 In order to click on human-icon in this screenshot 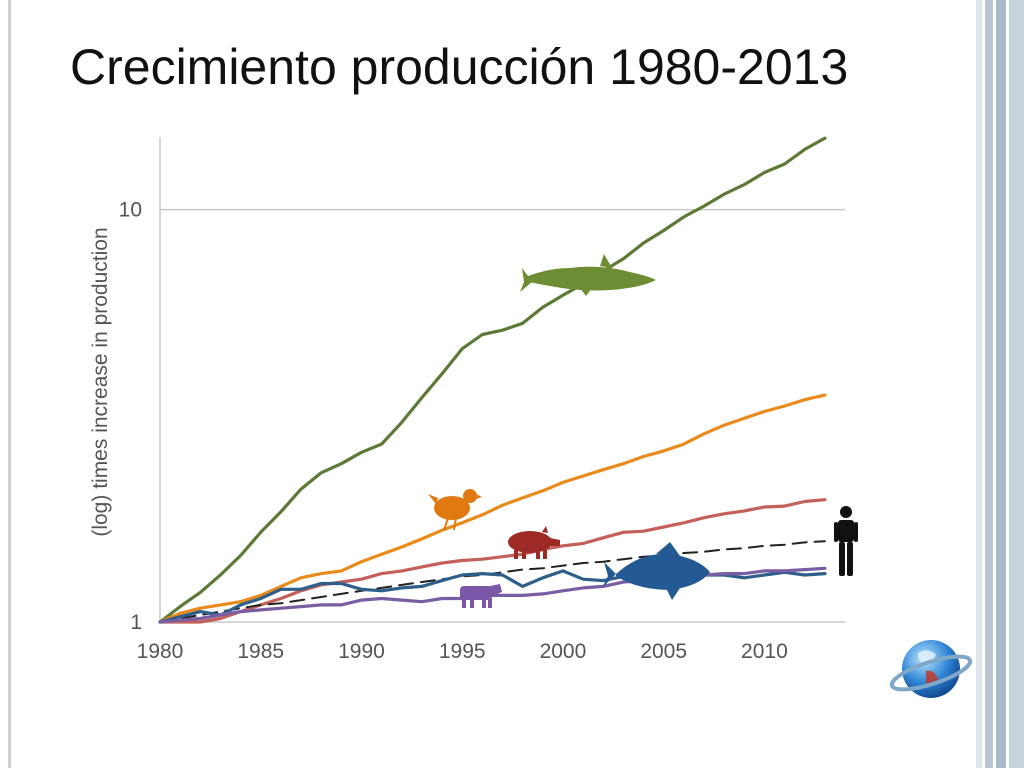, I will do `click(846, 541)`.